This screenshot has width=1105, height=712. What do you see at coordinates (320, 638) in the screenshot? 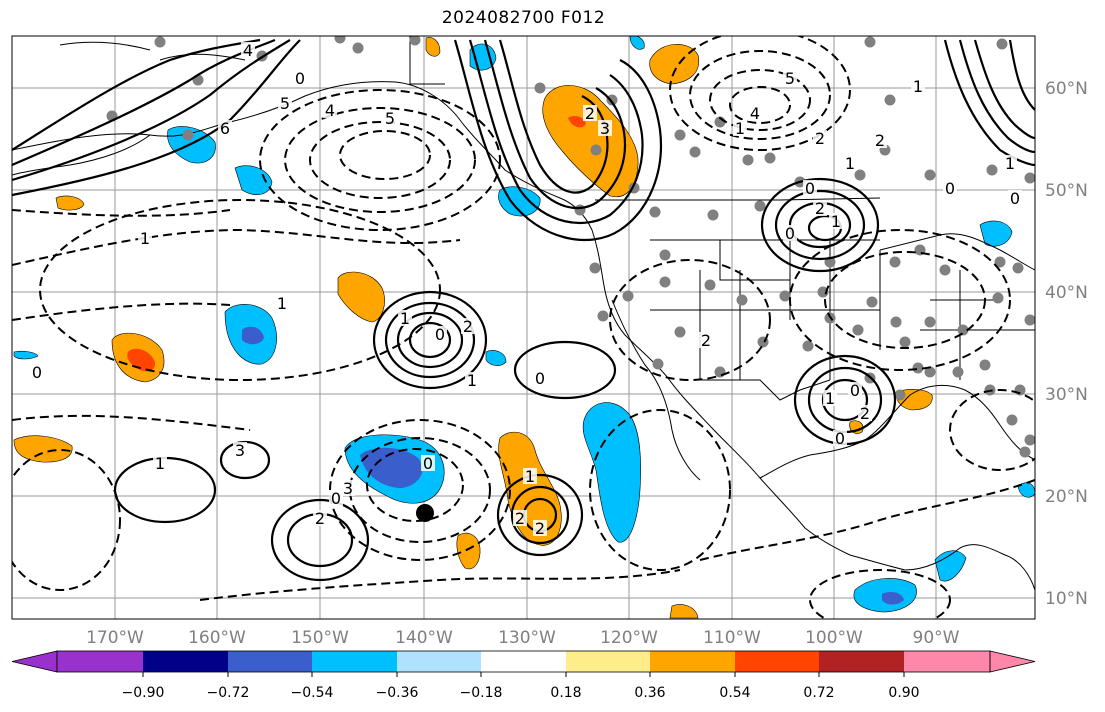
I see `longitude-label: 150°W` at bounding box center [320, 638].